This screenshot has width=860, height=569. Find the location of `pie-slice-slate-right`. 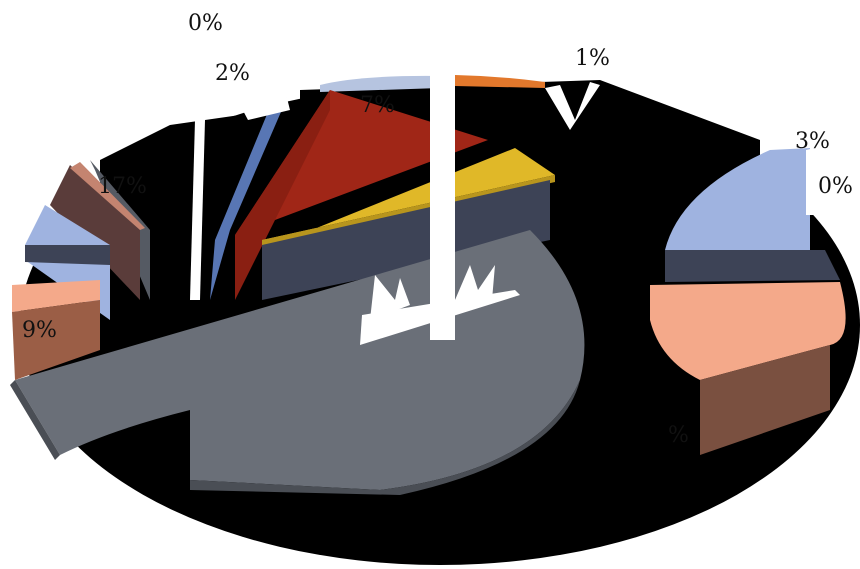

pie-slice-slate-right is located at coordinates (752, 266).